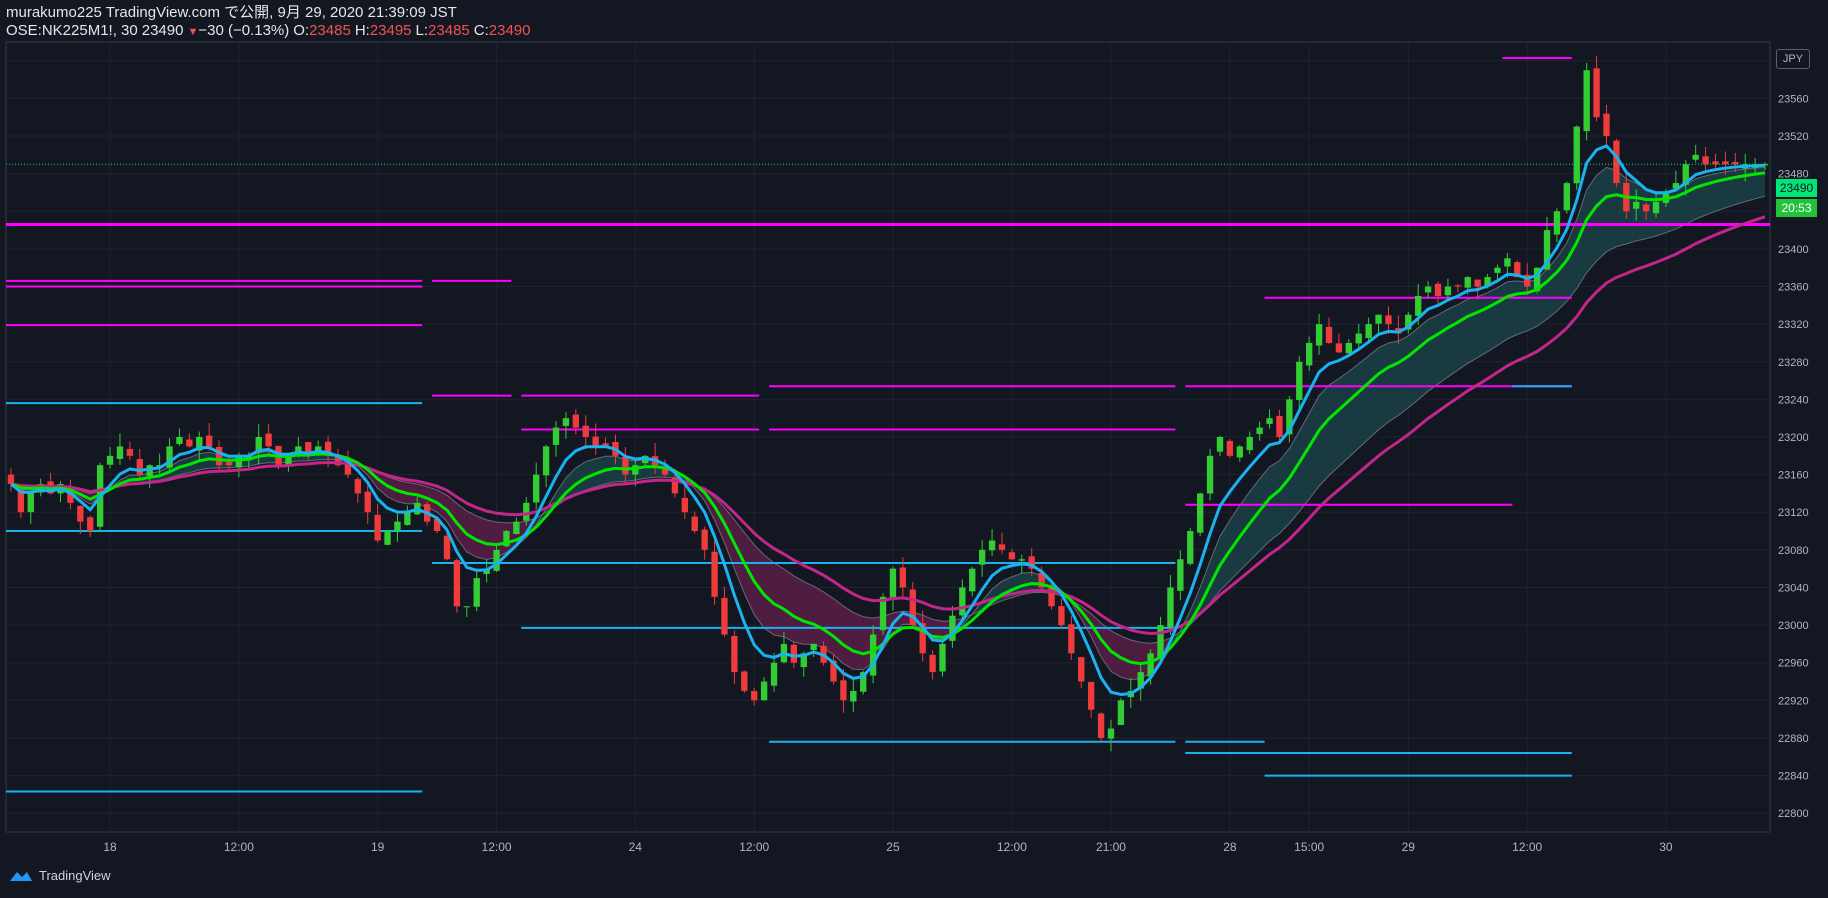 The width and height of the screenshot is (1828, 898). What do you see at coordinates (21, 876) in the screenshot?
I see `tradingview-logo-icon` at bounding box center [21, 876].